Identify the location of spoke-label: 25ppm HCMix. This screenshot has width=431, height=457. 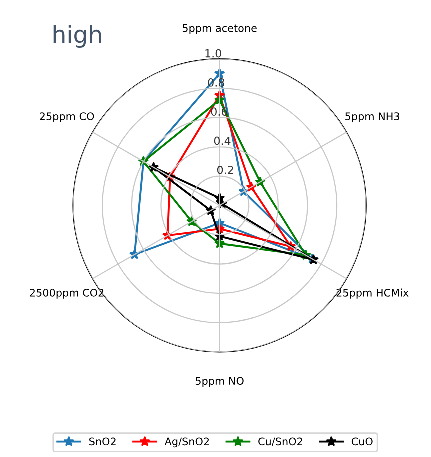
(372, 293).